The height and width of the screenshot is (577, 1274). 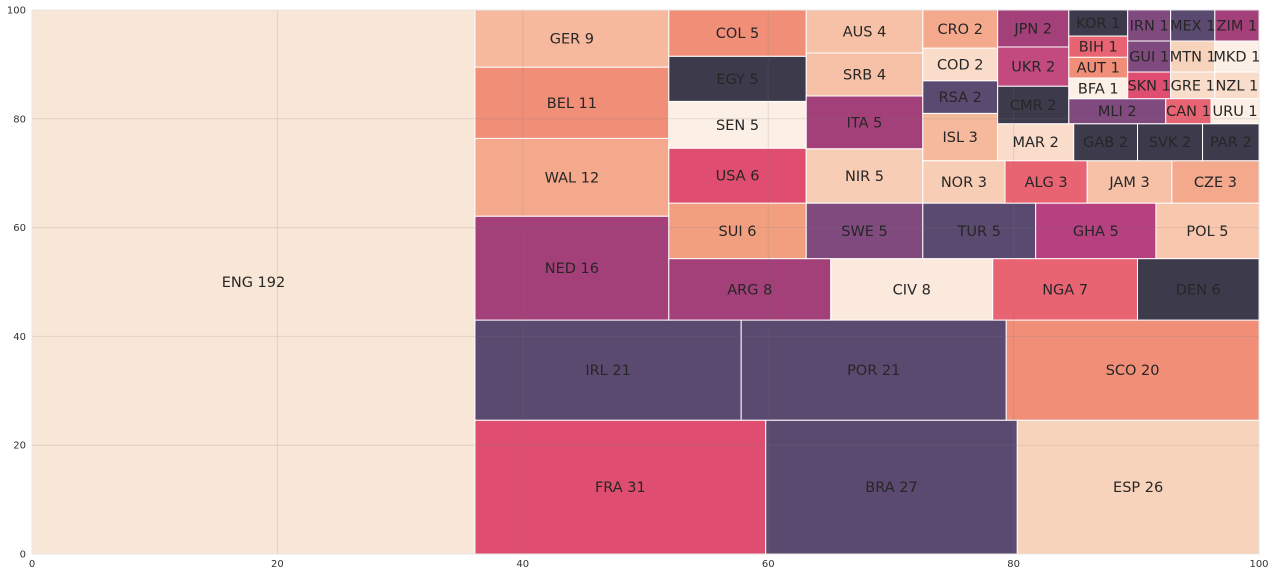 I want to click on treemap-label-bel-11: BEL 11, so click(x=572, y=104).